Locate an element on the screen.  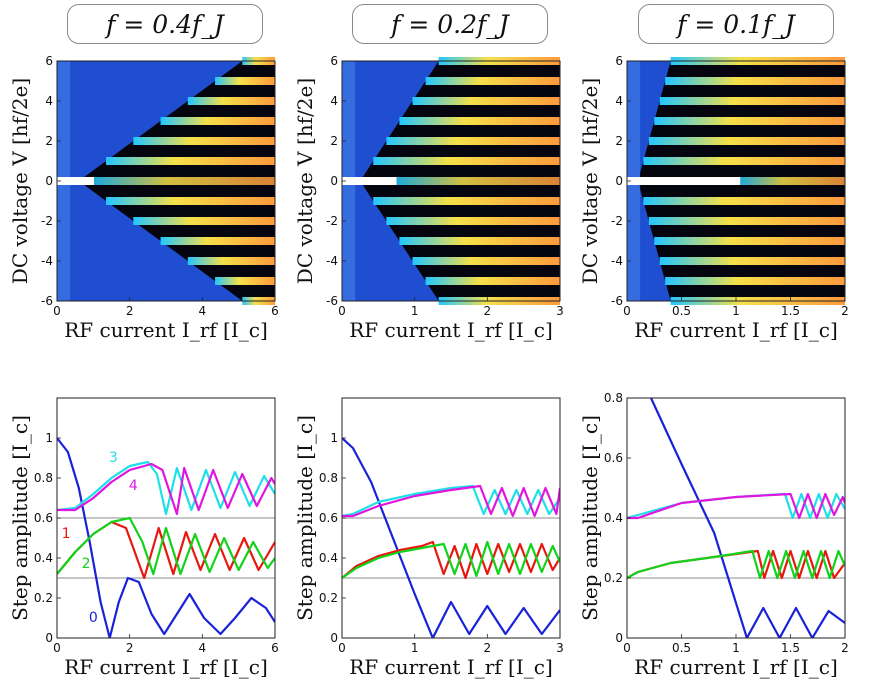
series-annotation-2: 2 is located at coordinates (86, 564).